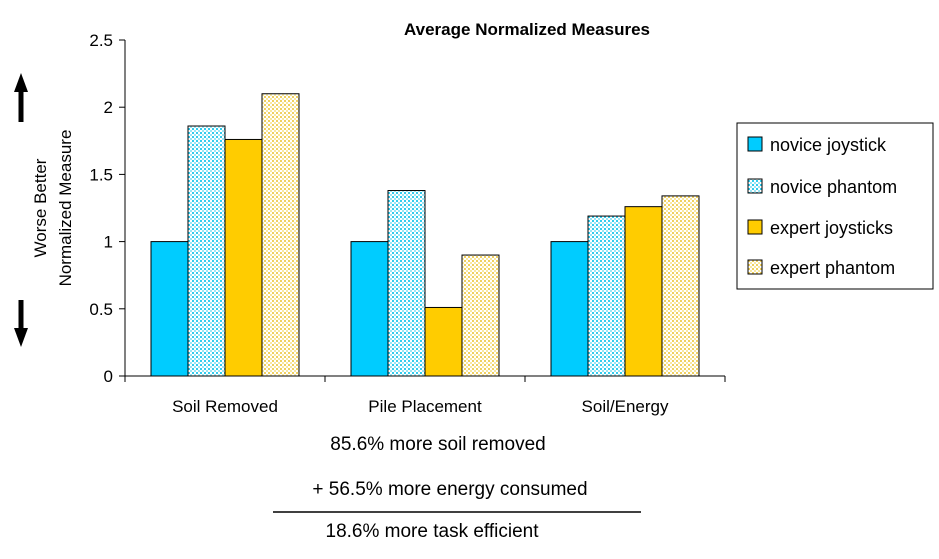  Describe the element at coordinates (831, 228) in the screenshot. I see `legend-label: expert joysticks` at that location.